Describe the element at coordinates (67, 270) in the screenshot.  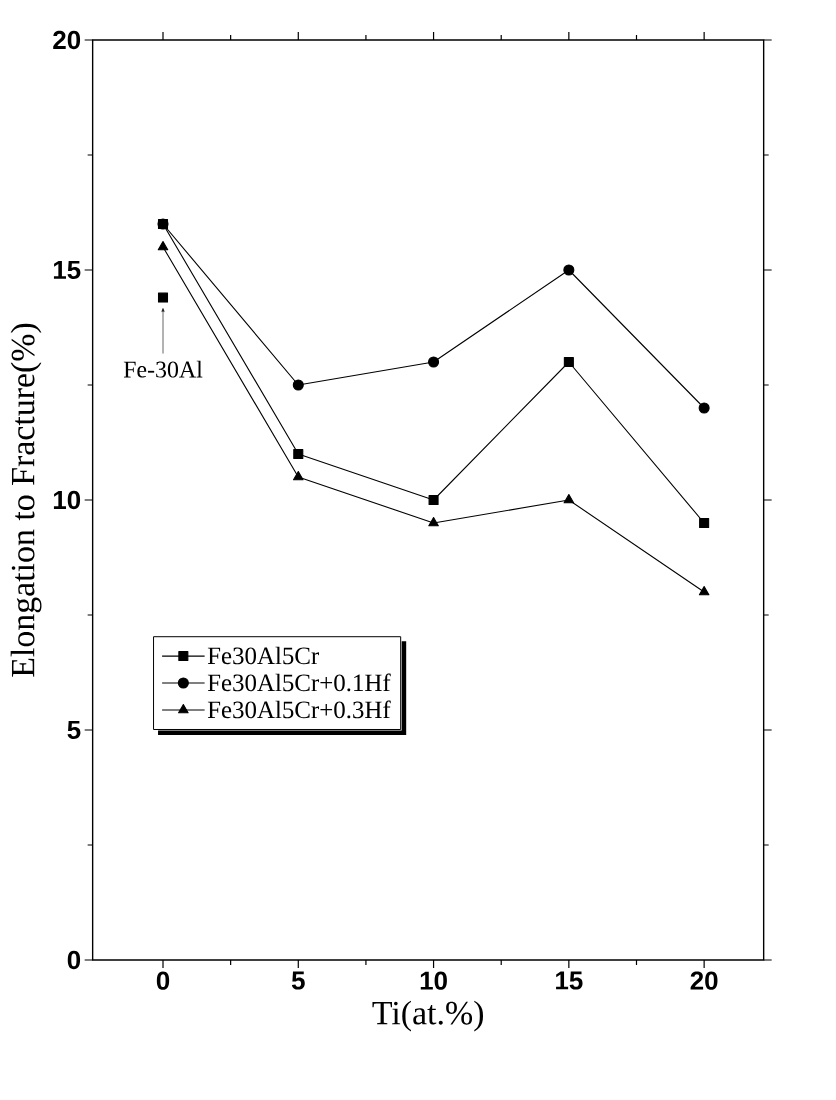
I see `y-tick-label: 15` at that location.